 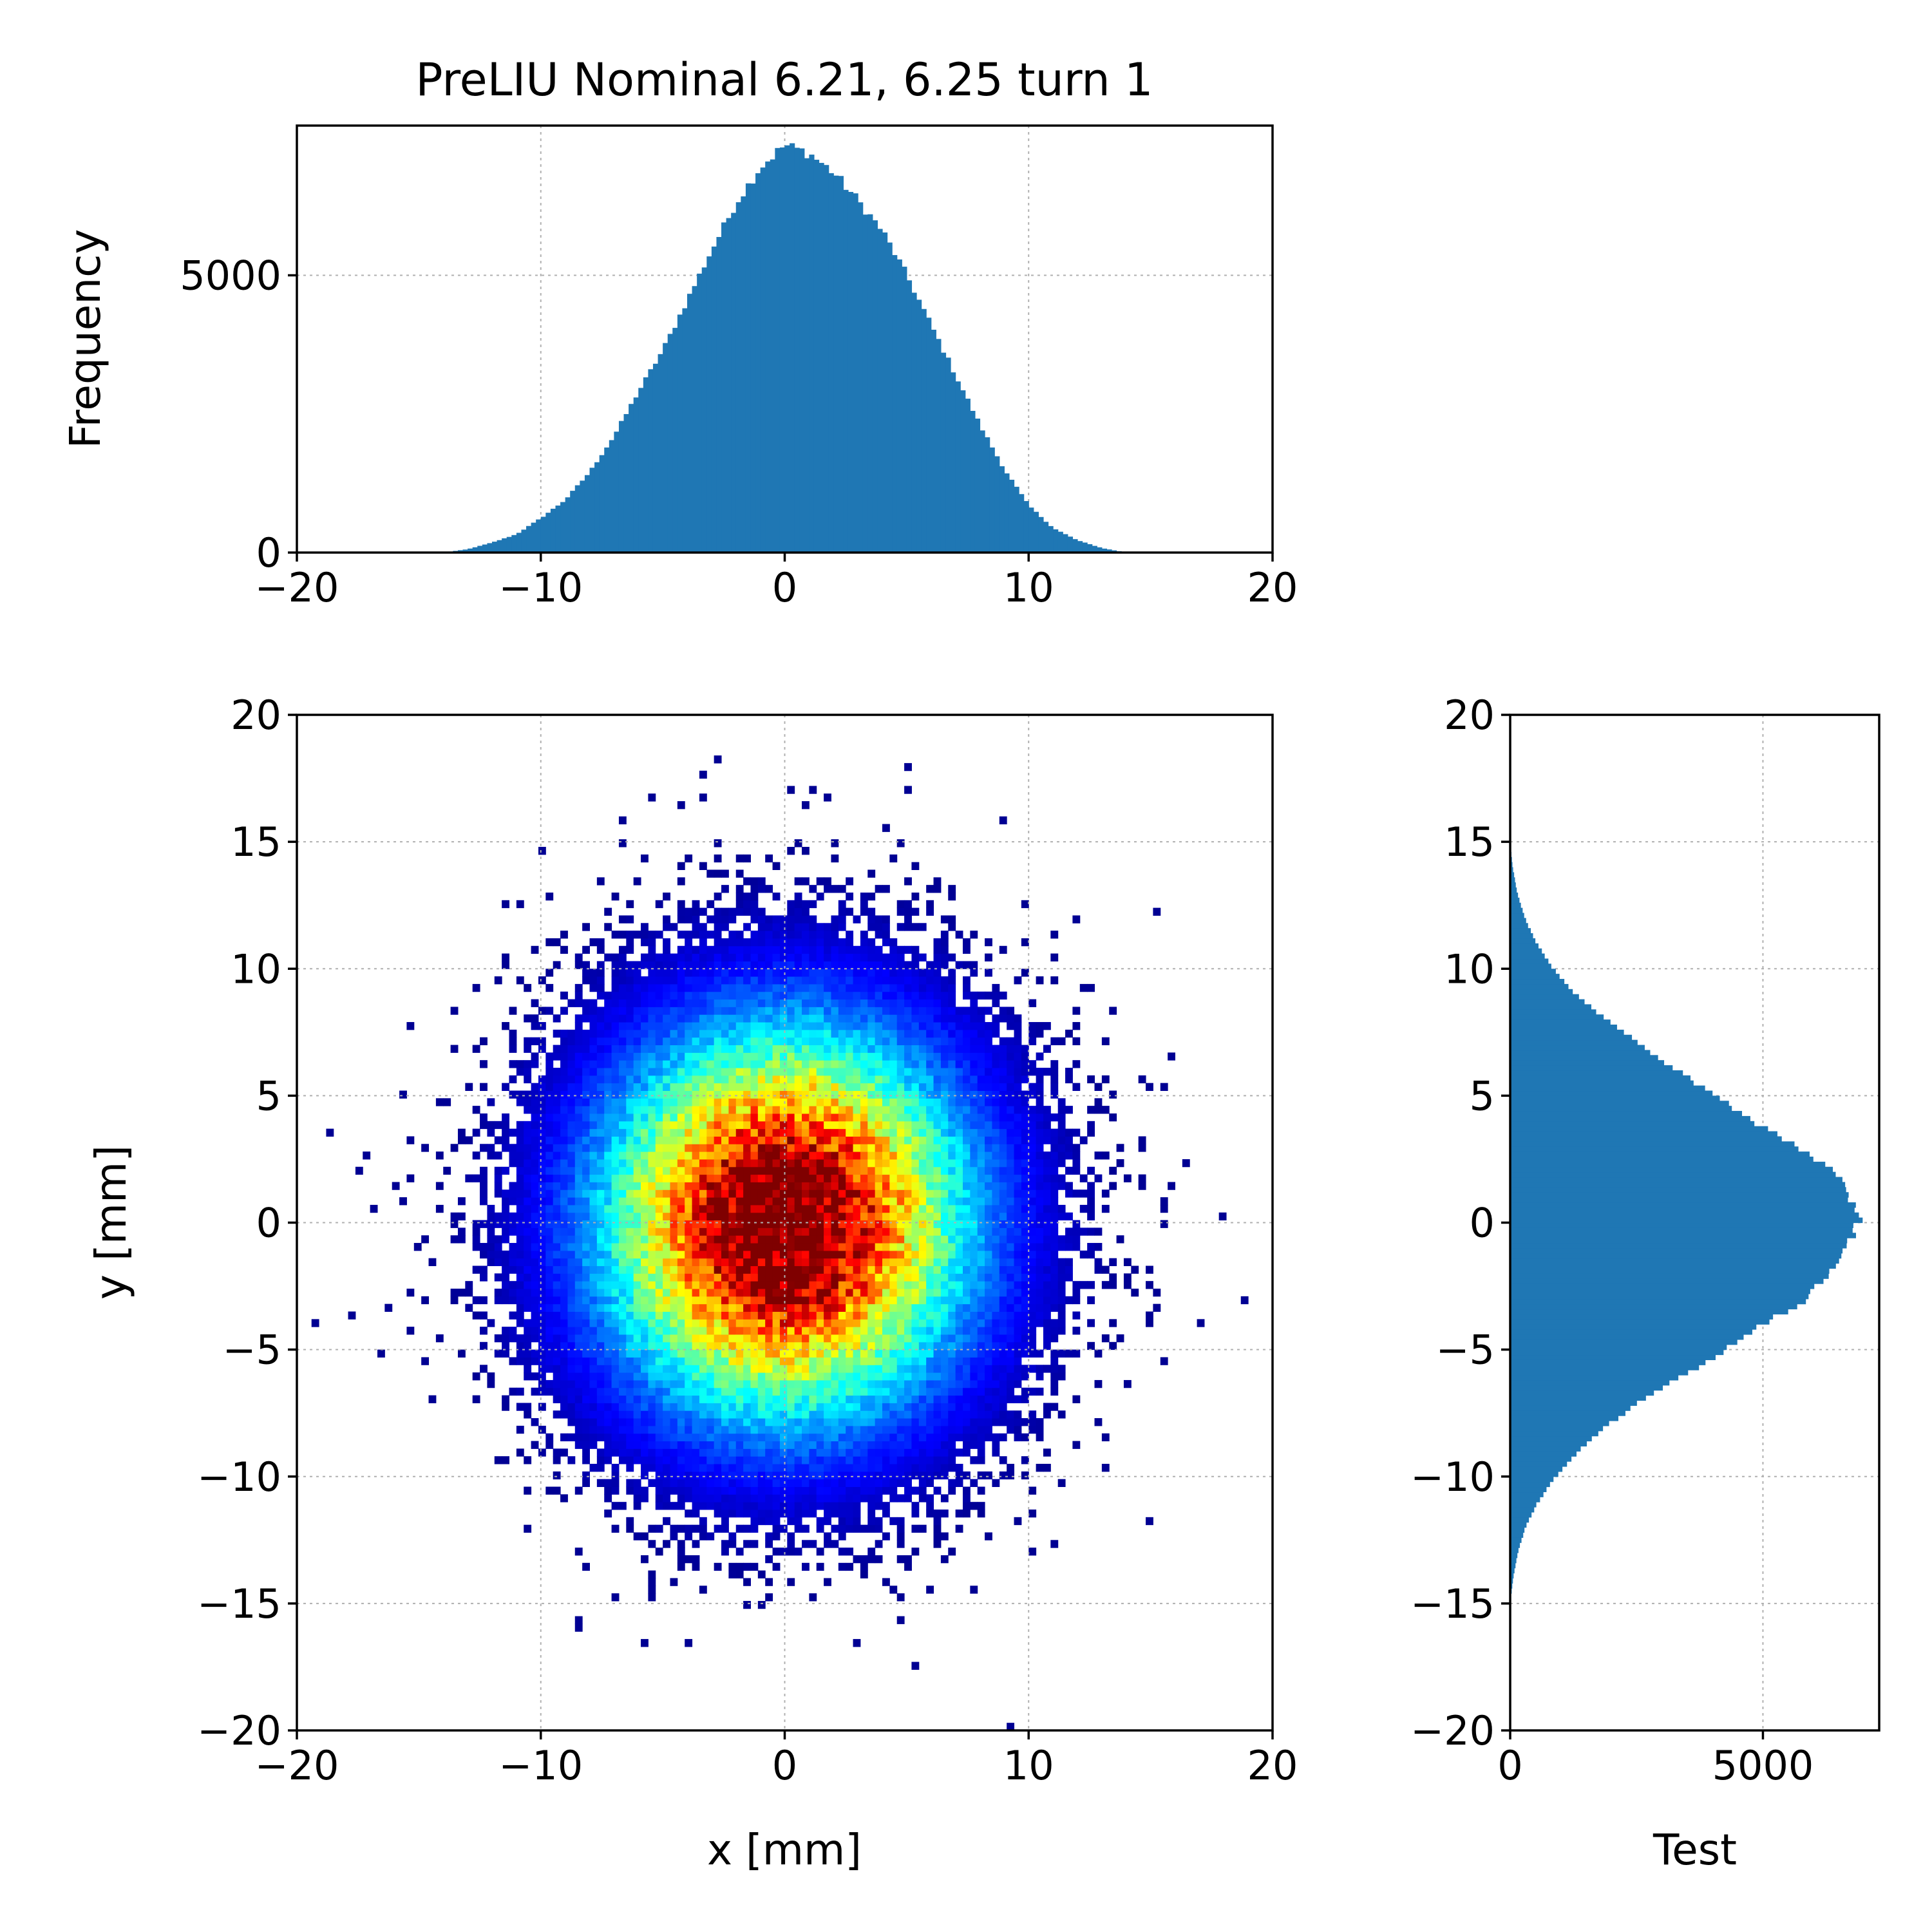 What do you see at coordinates (785, 348) in the screenshot?
I see `top-histogram-bars` at bounding box center [785, 348].